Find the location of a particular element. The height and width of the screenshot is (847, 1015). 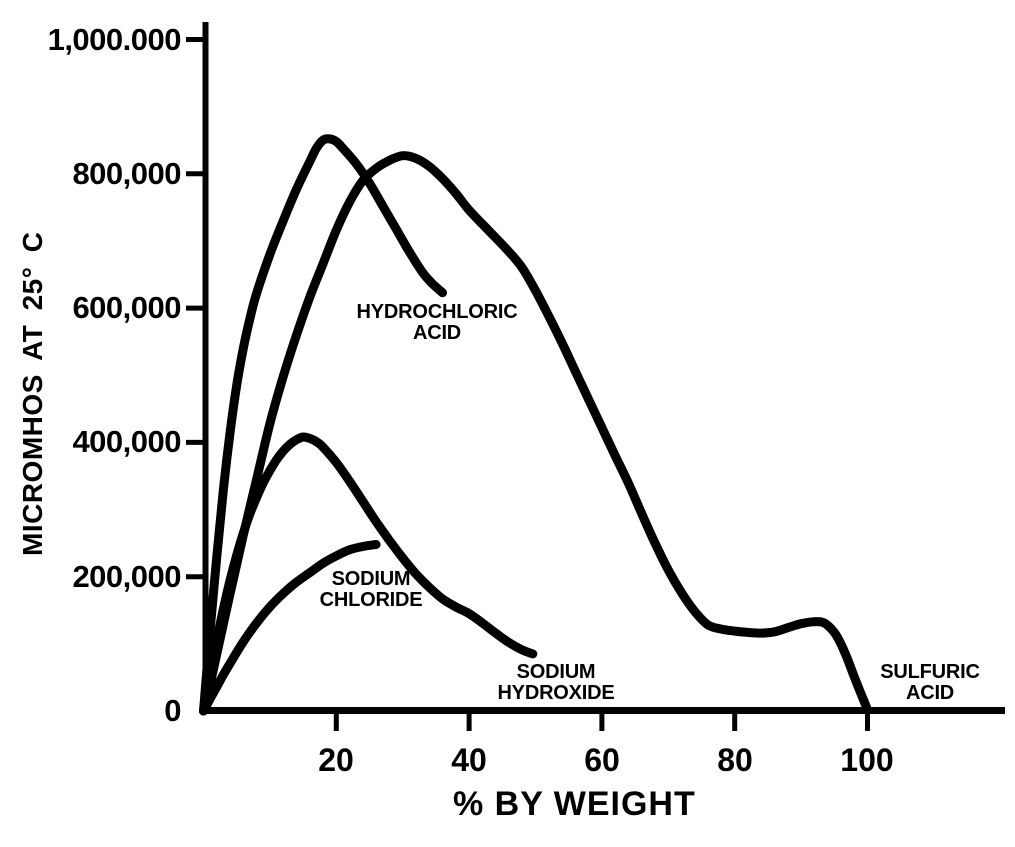

y-tick-label: 200,000 is located at coordinates (126, 576).